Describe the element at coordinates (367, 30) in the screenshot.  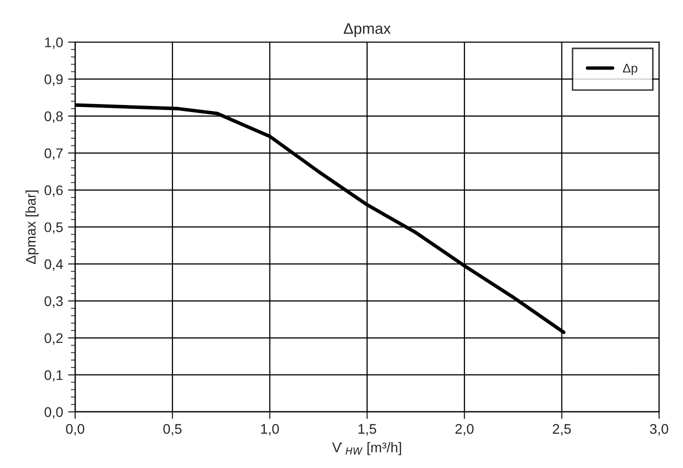
I see `chart-title: Δpmax` at that location.